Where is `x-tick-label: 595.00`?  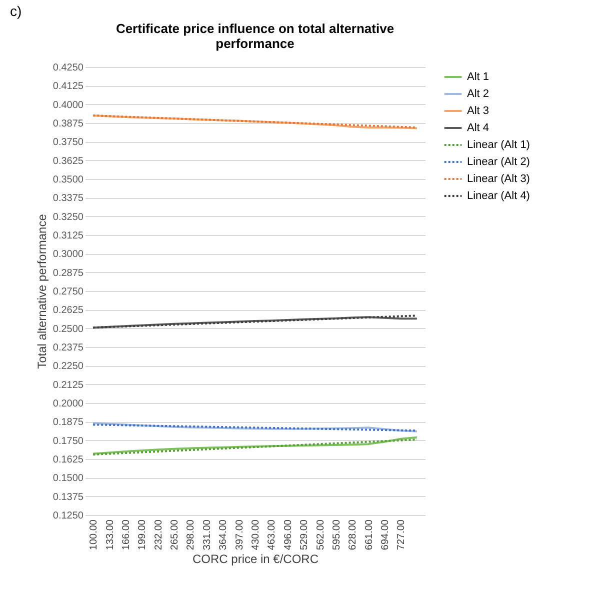
x-tick-label: 595.00 is located at coordinates (336, 534).